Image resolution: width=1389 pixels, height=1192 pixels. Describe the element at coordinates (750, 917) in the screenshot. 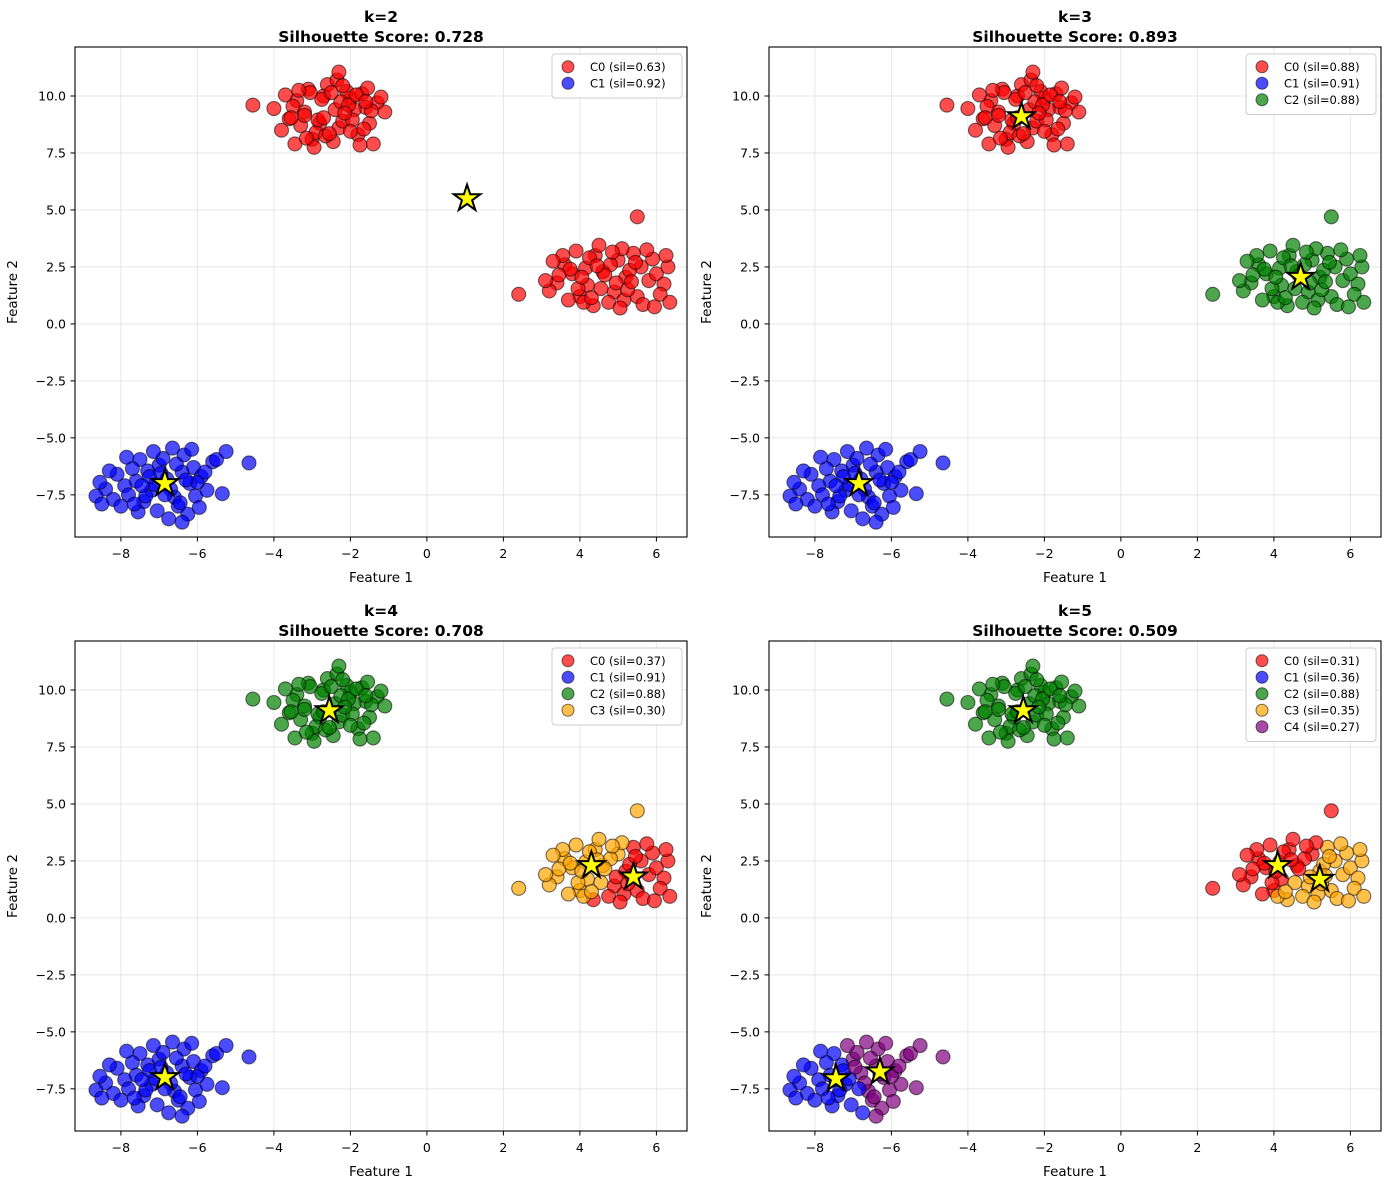

I see `y-tick-label: 0.0` at that location.